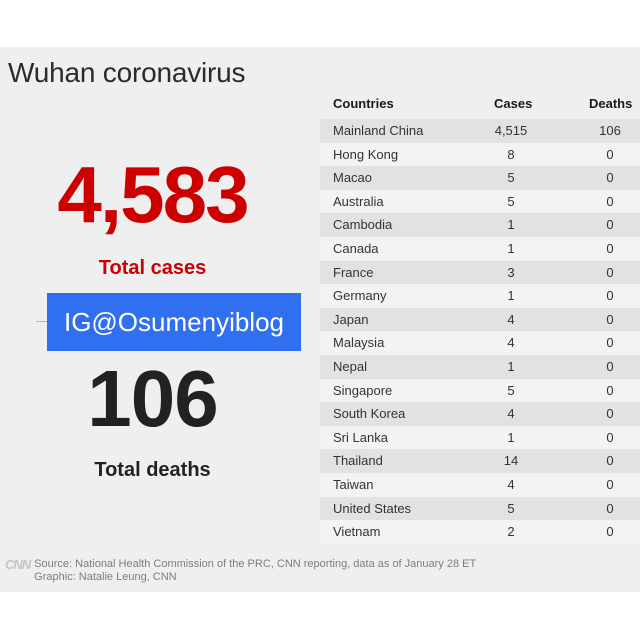 This screenshot has height=640, width=640. What do you see at coordinates (363, 225) in the screenshot?
I see `country-cell: Cambodia` at bounding box center [363, 225].